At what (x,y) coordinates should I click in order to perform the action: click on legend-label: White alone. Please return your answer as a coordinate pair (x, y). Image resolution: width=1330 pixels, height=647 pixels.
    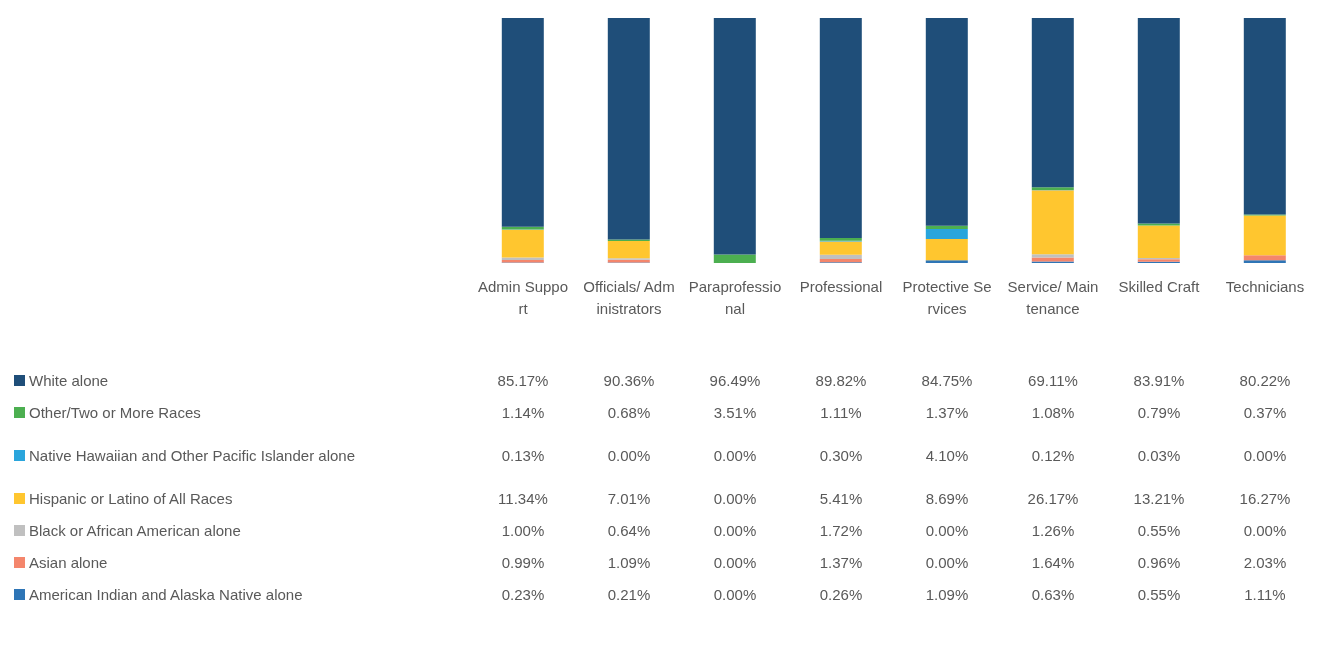
    Looking at the image, I should click on (69, 380).